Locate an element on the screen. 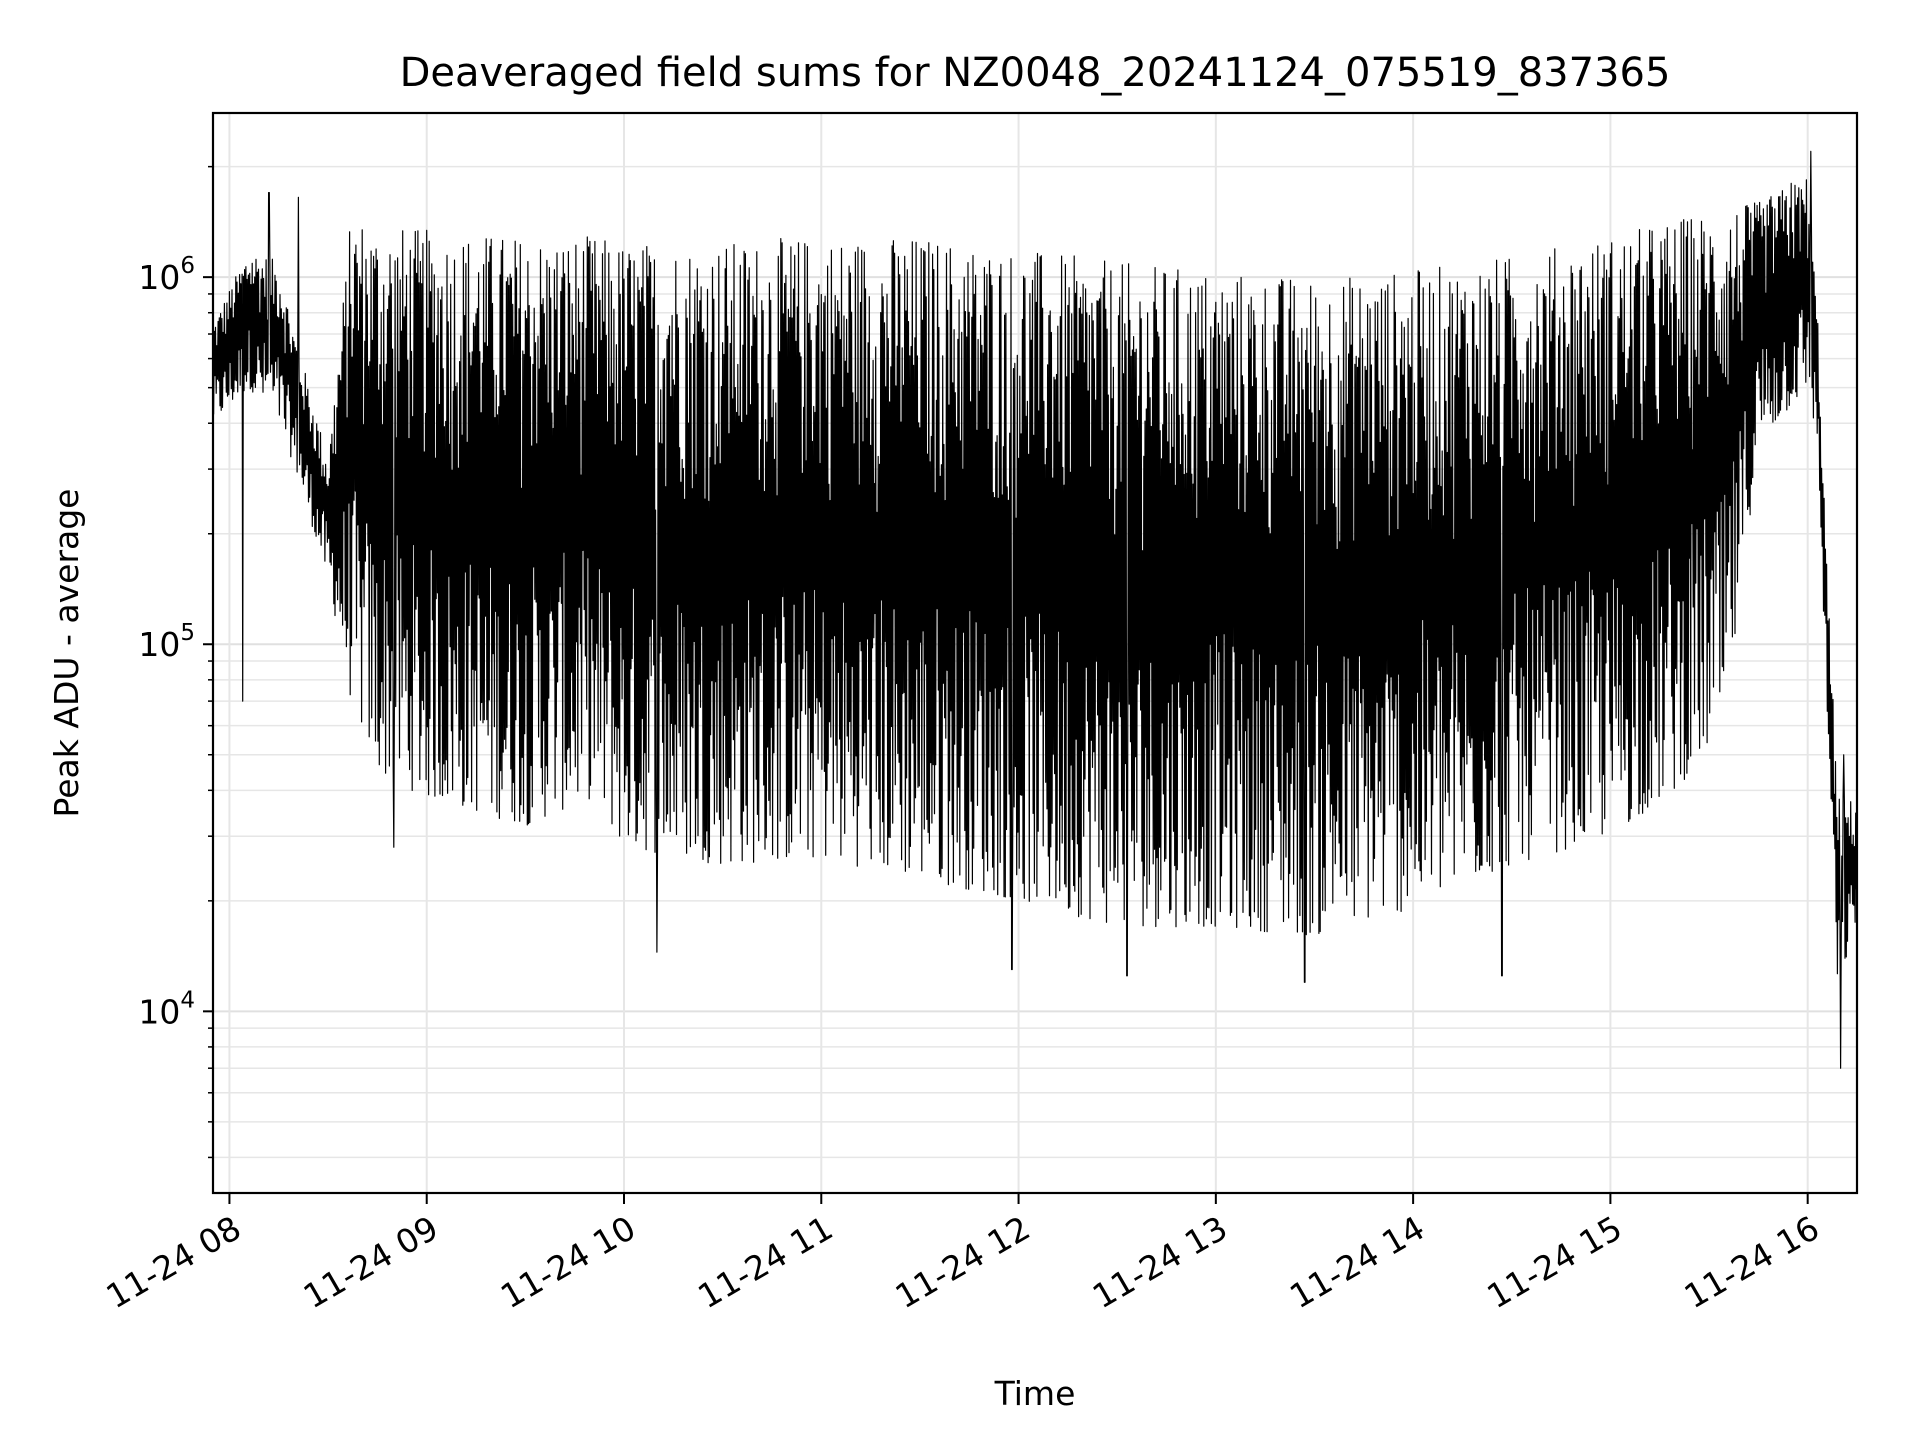  y-axis-label: Peak ADU - average is located at coordinates (66, 653).